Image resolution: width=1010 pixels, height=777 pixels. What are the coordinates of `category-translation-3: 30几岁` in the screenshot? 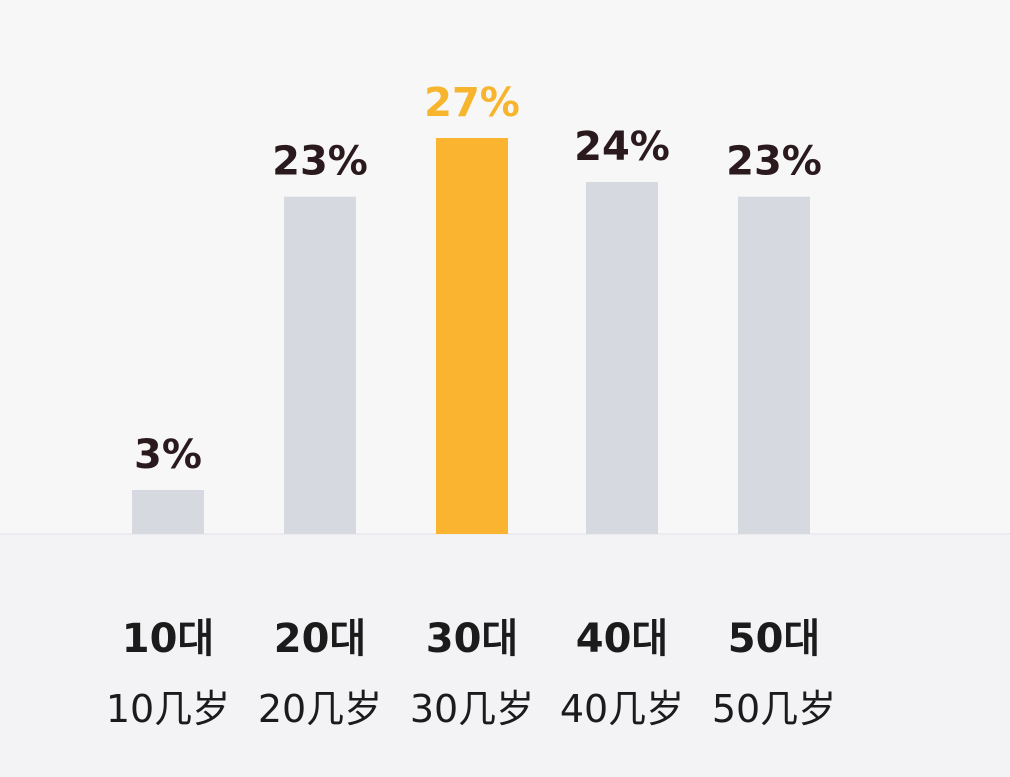 It's located at (472, 709).